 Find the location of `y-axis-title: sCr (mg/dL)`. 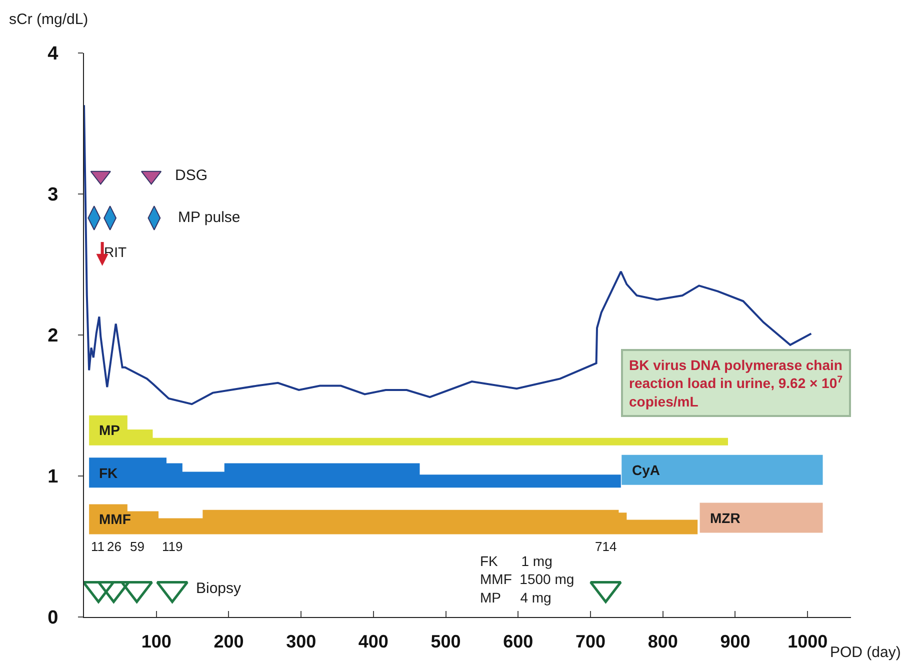

y-axis-title: sCr (mg/dL) is located at coordinates (48, 19).